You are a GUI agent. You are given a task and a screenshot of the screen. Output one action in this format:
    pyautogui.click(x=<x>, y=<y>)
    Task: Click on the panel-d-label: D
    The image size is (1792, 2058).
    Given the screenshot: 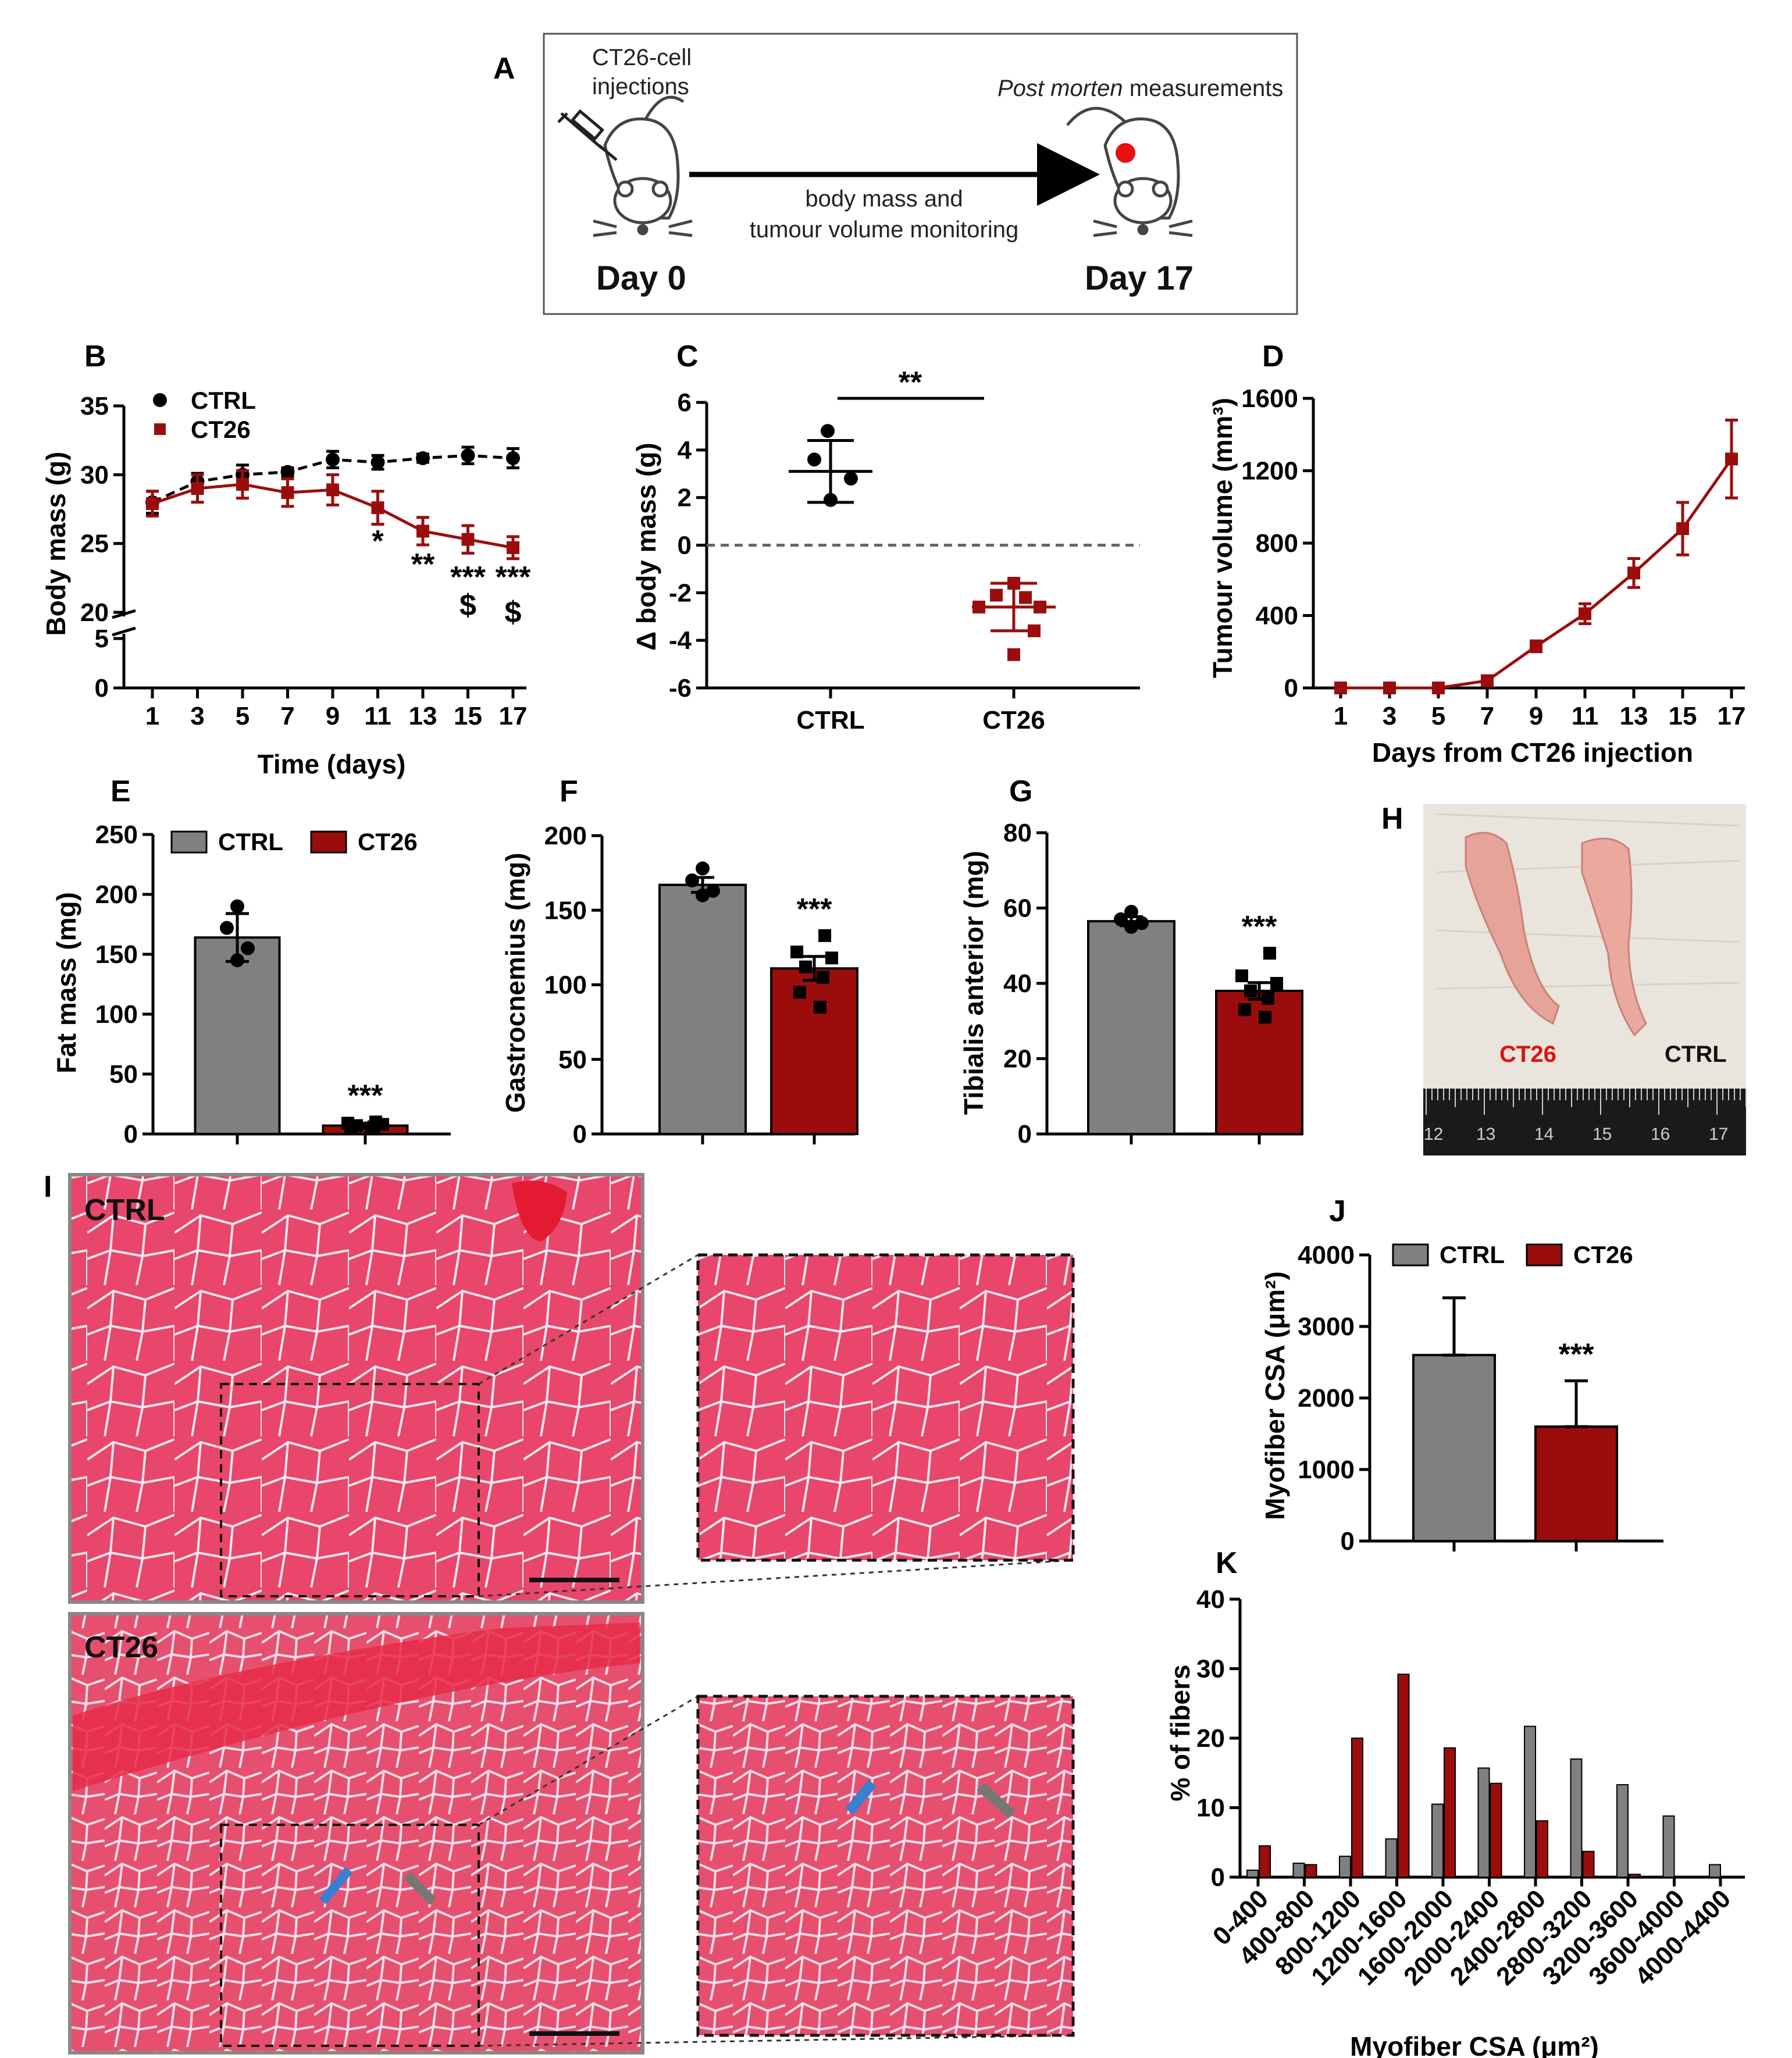 What is the action you would take?
    pyautogui.click(x=1273, y=356)
    